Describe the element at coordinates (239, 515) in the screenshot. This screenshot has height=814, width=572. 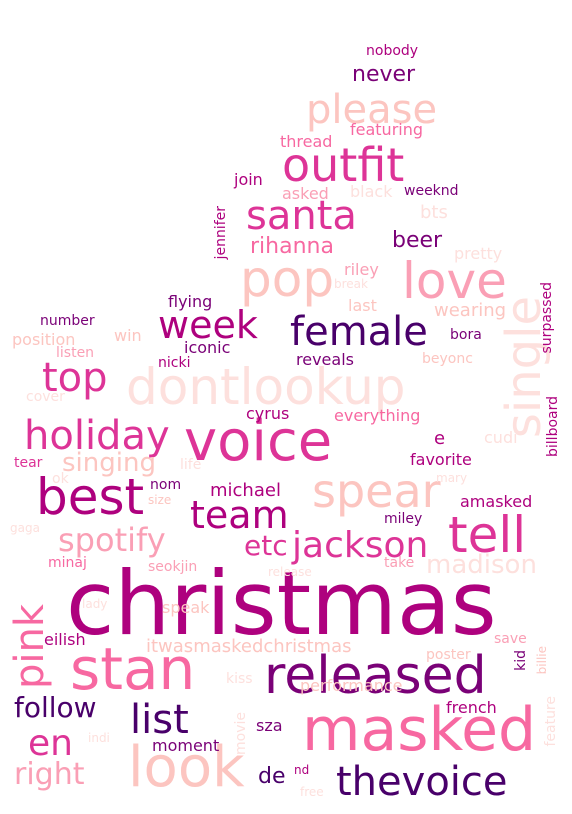
I see `word-team: team` at that location.